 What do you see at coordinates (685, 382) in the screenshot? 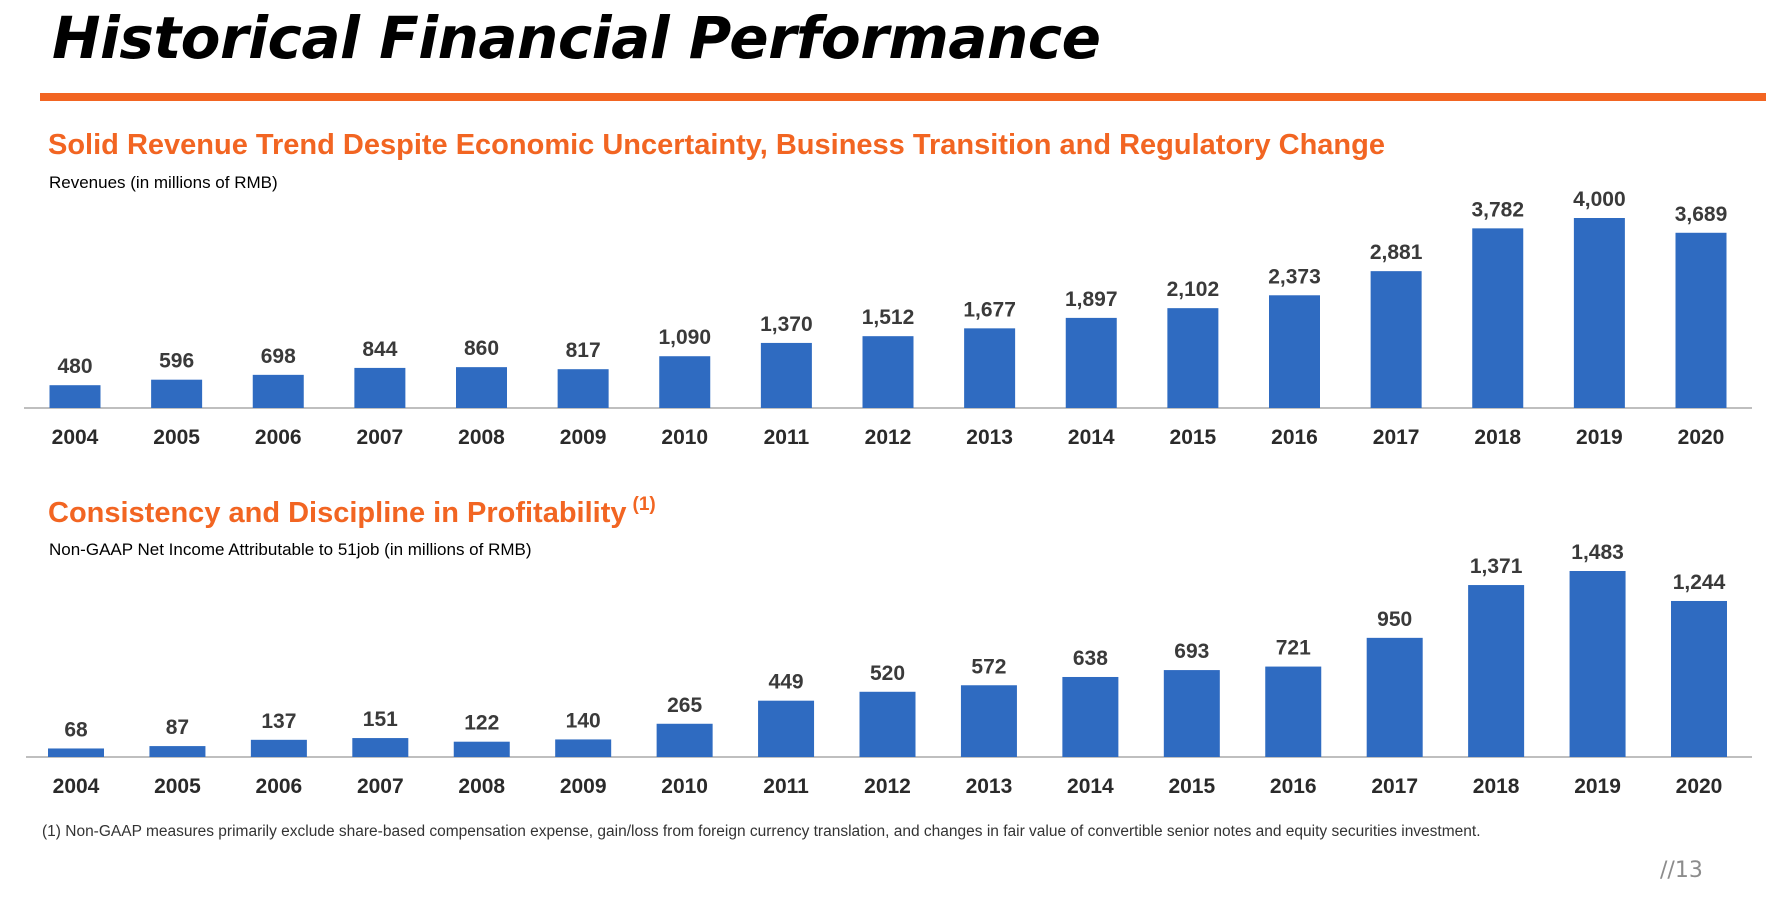
I see `revenue-bar-2010` at bounding box center [685, 382].